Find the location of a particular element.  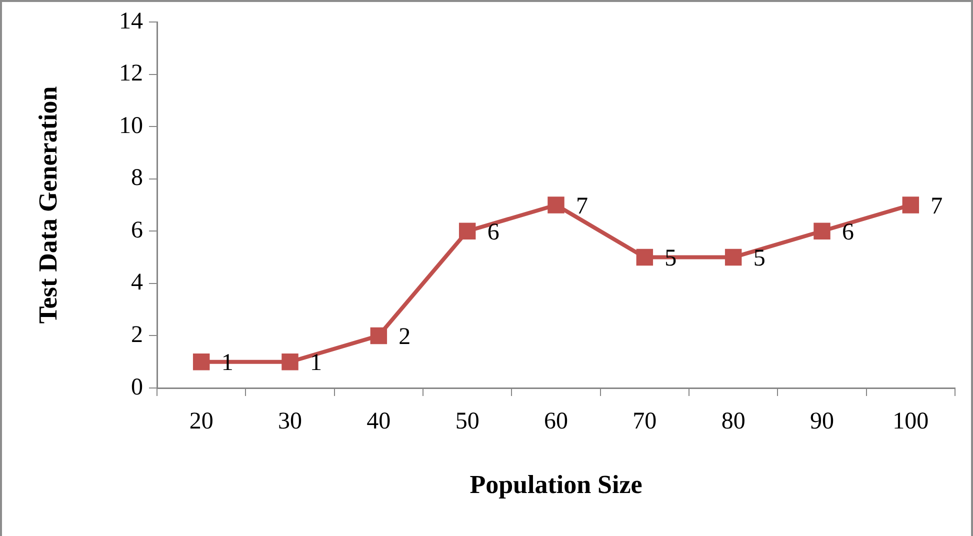

data-label: 1 is located at coordinates (316, 363).